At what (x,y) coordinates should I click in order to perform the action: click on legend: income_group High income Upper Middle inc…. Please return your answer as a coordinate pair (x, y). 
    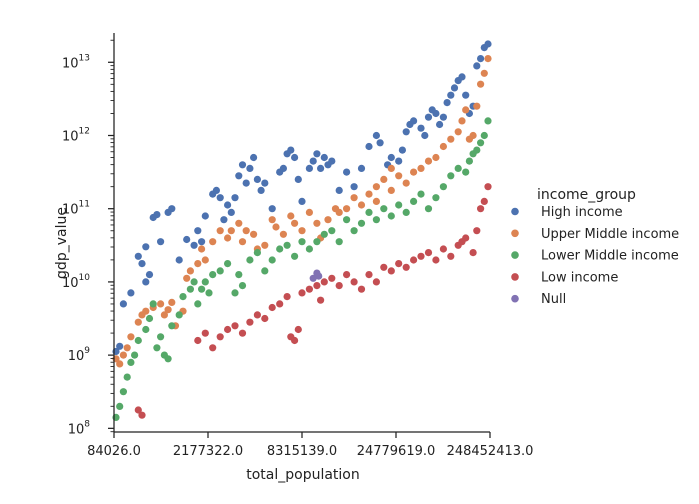
    Looking at the image, I should click on (595, 247).